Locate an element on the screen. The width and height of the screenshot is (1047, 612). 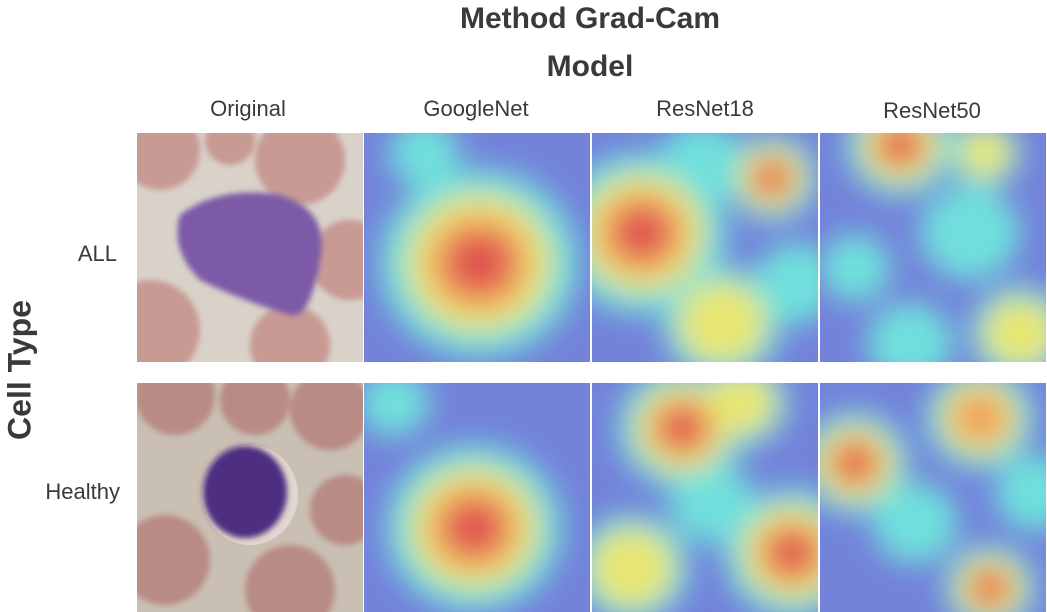
row-label: ALL is located at coordinates (97, 253).